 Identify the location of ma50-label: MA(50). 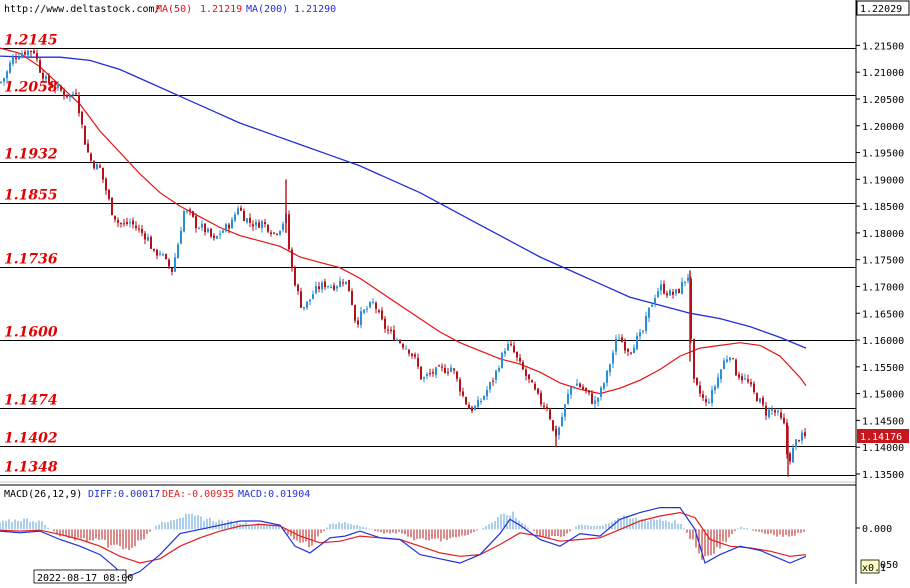
(174, 9).